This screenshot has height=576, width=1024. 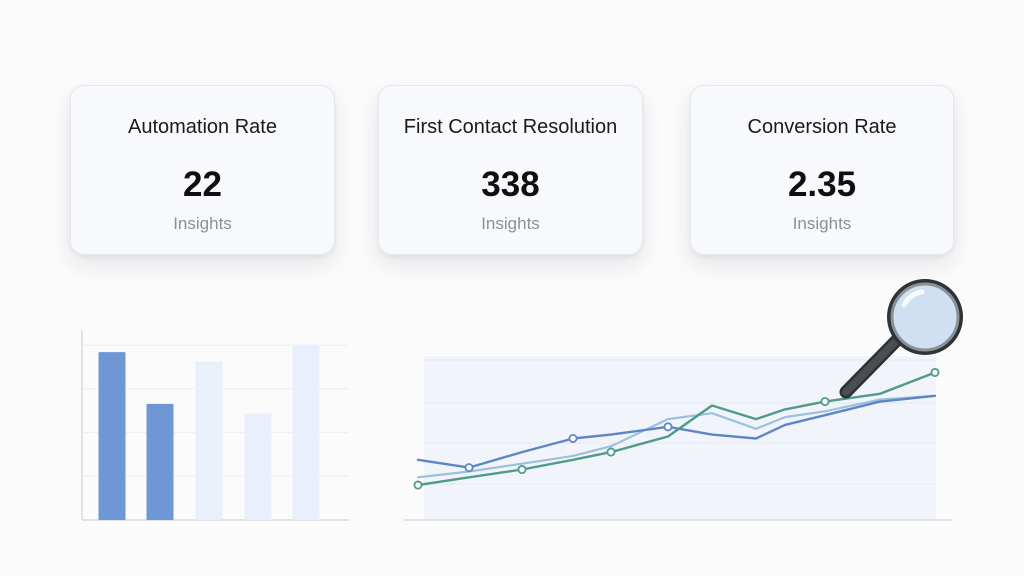 What do you see at coordinates (913, 298) in the screenshot?
I see `magnifier-glare` at bounding box center [913, 298].